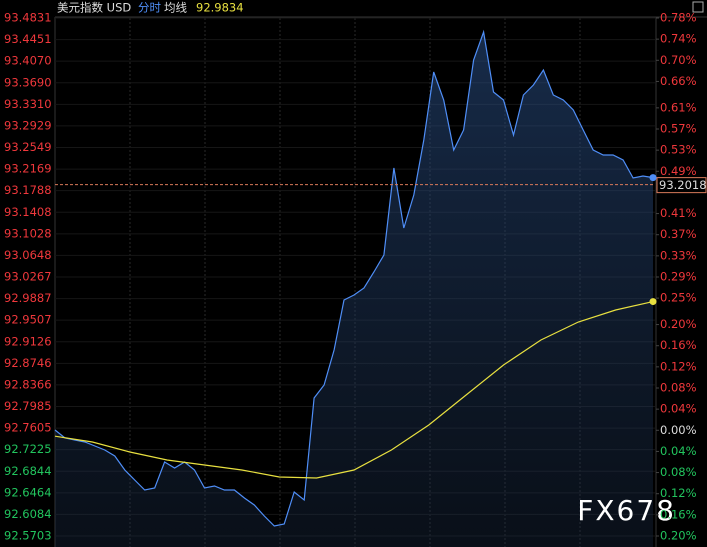 The image size is (707, 547). What do you see at coordinates (678, 430) in the screenshot?
I see `y2-tick-label: 0.00%` at bounding box center [678, 430].